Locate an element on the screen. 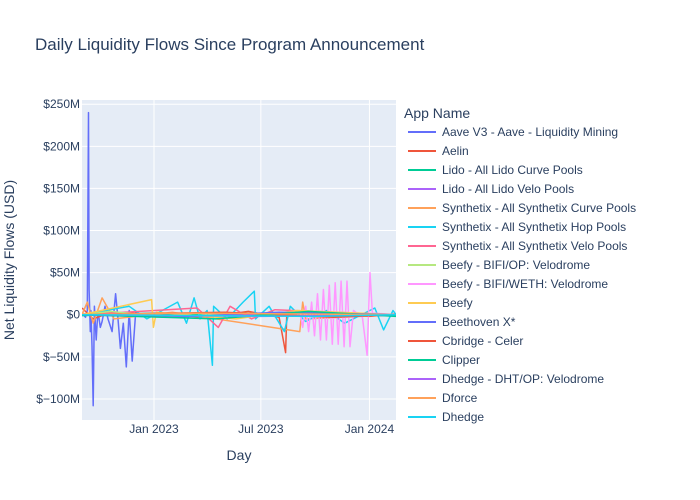  legend-label: Beefy - BIFI/OP: Velodrome is located at coordinates (516, 265).